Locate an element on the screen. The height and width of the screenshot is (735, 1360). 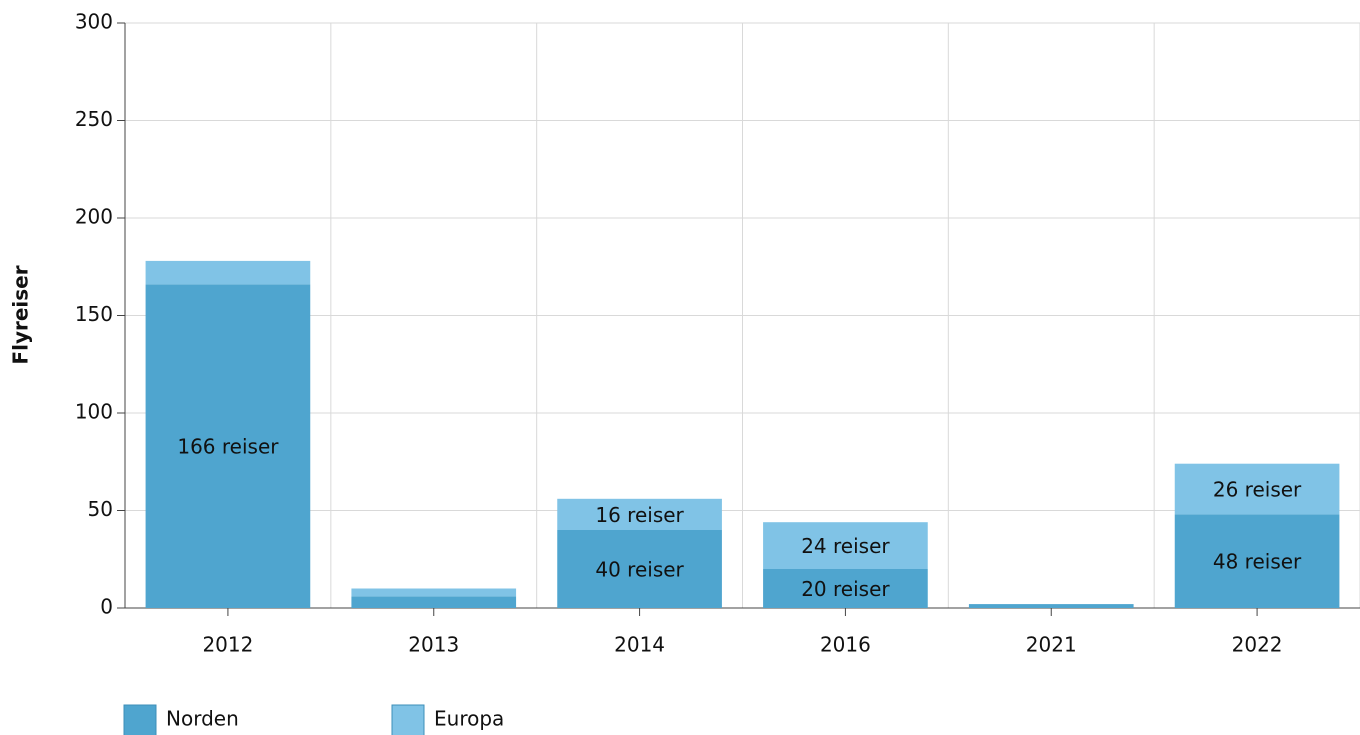
data-label: 40 reiser is located at coordinates (639, 570).